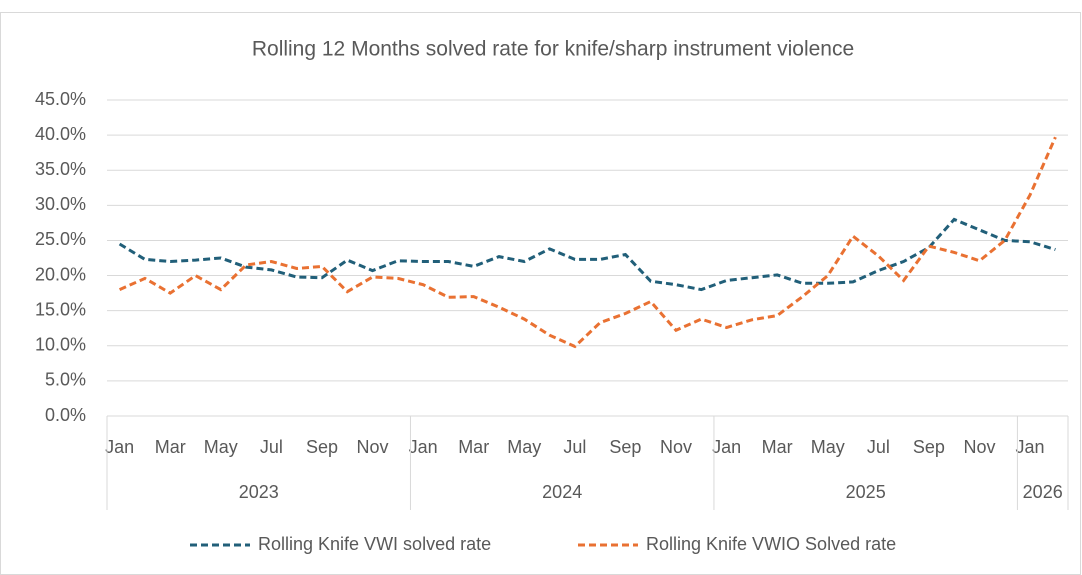  What do you see at coordinates (60, 204) in the screenshot?
I see `y-tick-label: 30.0%` at bounding box center [60, 204].